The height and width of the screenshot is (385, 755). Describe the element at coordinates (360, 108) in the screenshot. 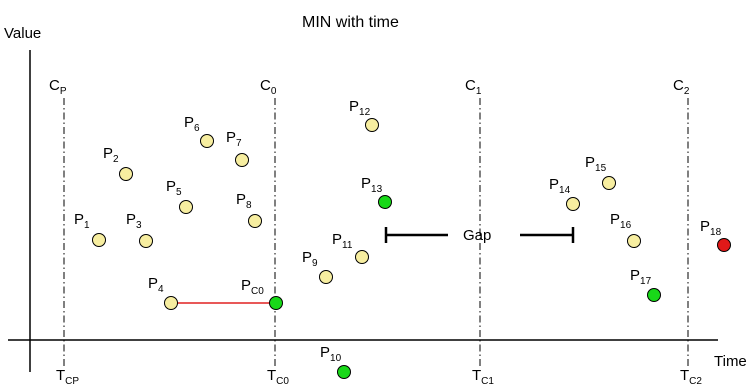

I see `point-label-p12: P12` at that location.